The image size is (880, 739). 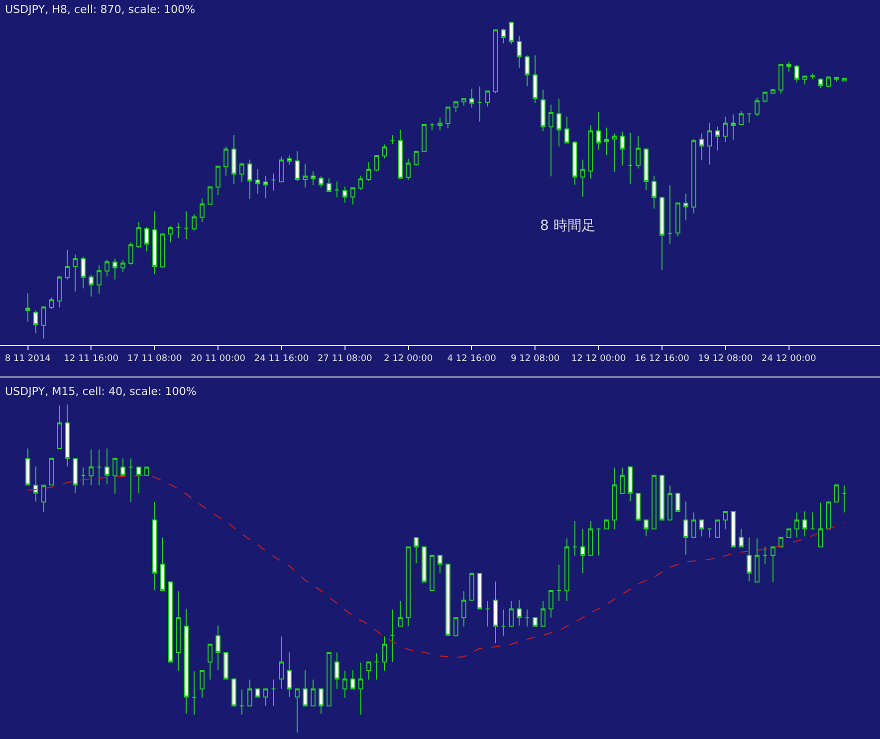 What do you see at coordinates (345, 359) in the screenshot?
I see `x-tick-label: 27 11 08:00` at bounding box center [345, 359].